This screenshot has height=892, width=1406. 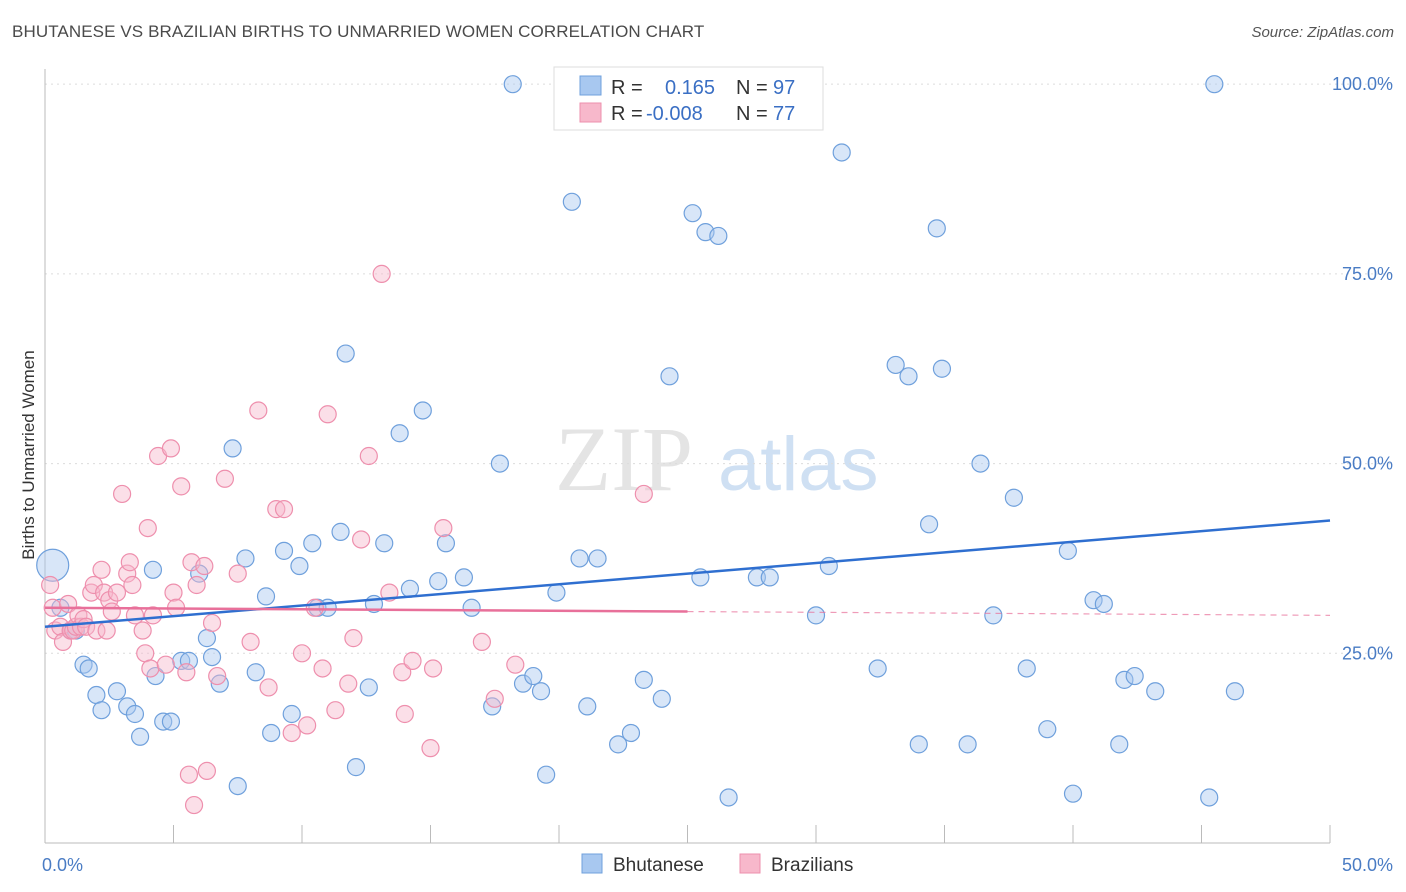 I want to click on legend-swatch-brazilian, so click(x=590, y=112).